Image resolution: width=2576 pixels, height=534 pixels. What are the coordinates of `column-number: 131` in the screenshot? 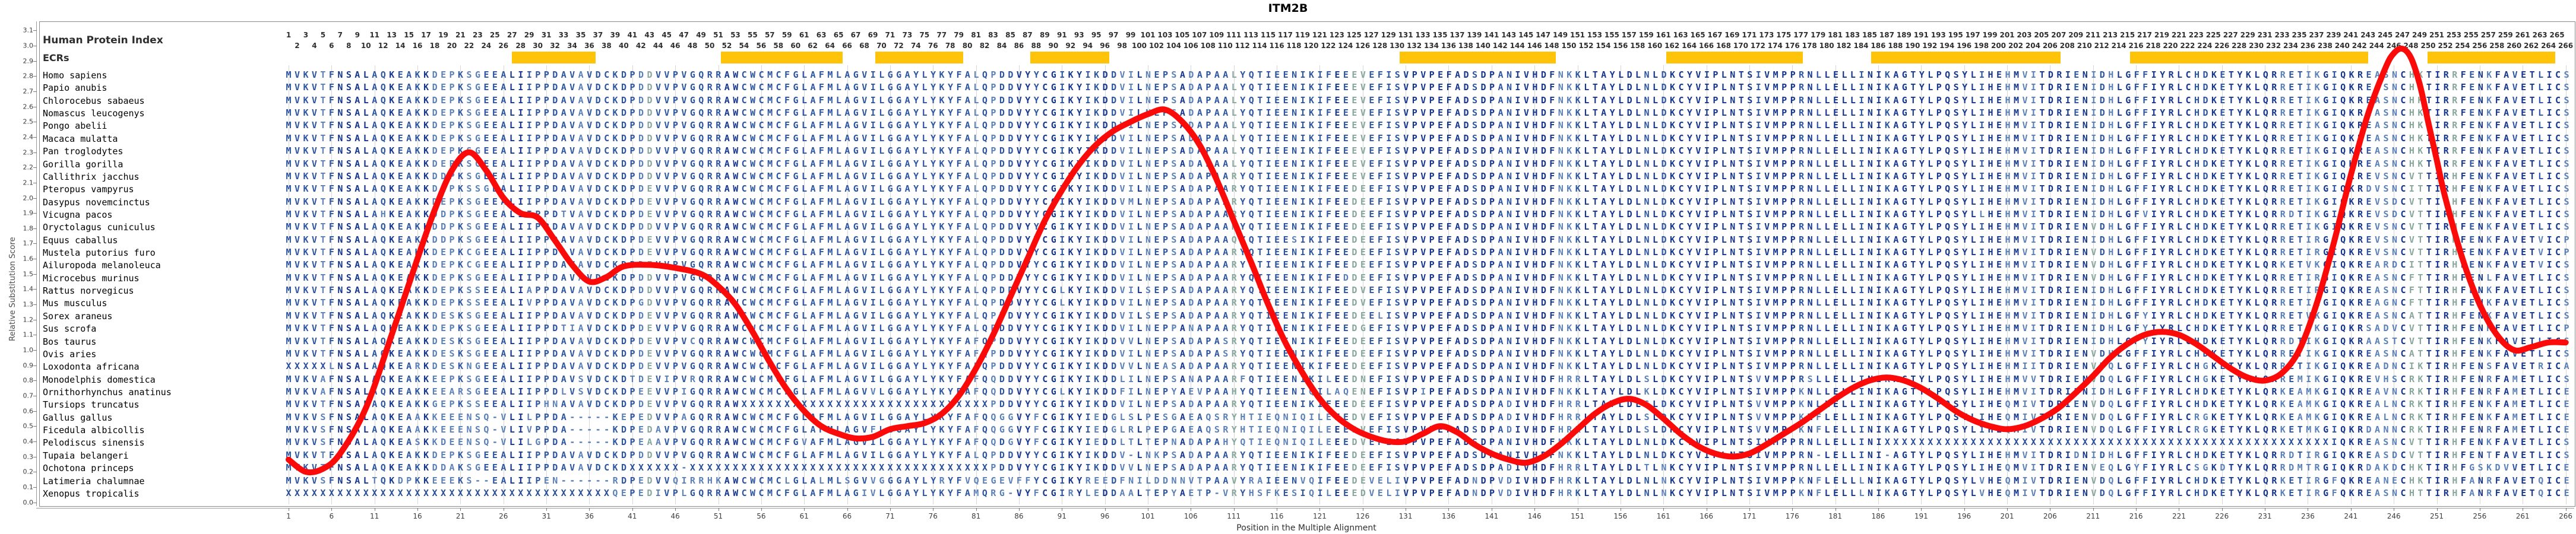 It's located at (1405, 35).